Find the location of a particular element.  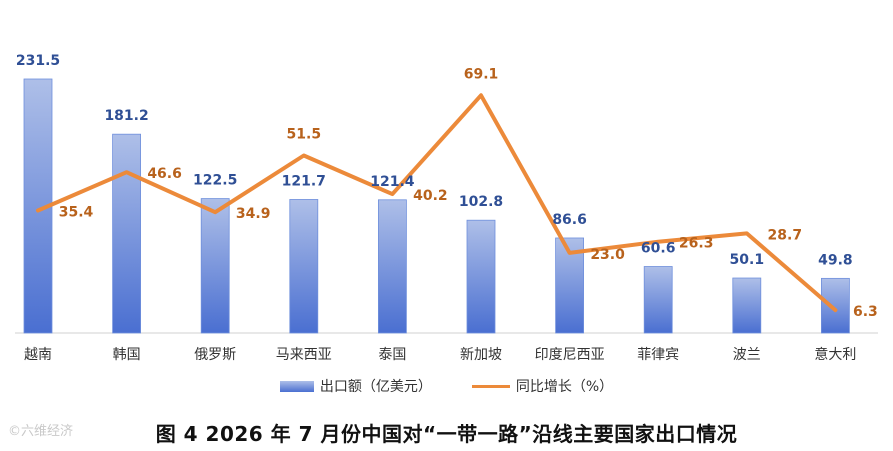

legend-item-exports: 出口额（亿美元） is located at coordinates (355, 386).